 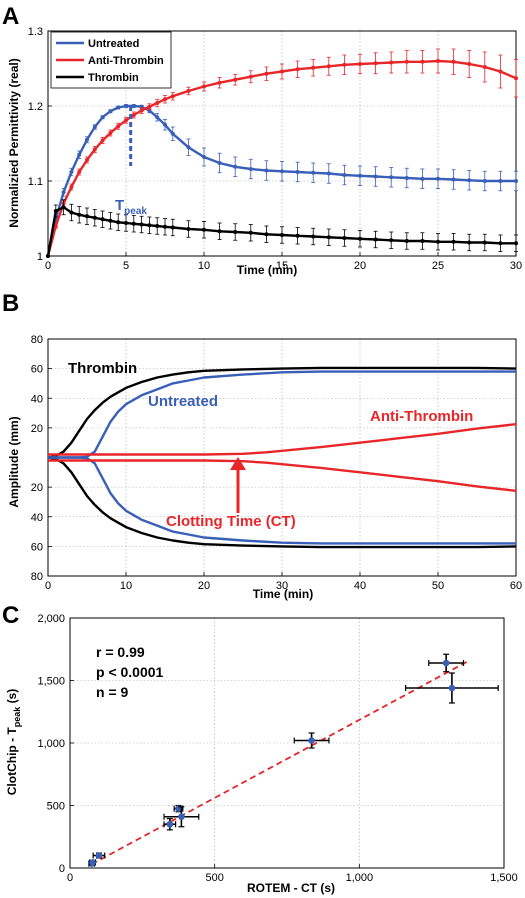 What do you see at coordinates (112, 692) in the screenshot?
I see `stat-n: n = 9` at bounding box center [112, 692].